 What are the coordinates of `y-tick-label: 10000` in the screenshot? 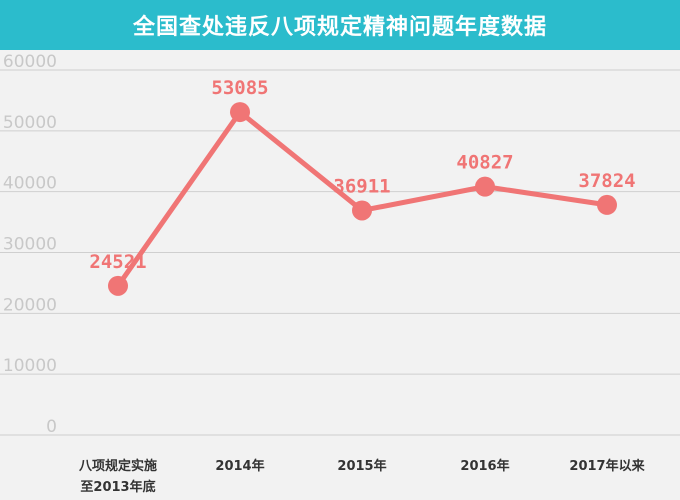 It's located at (30, 366).